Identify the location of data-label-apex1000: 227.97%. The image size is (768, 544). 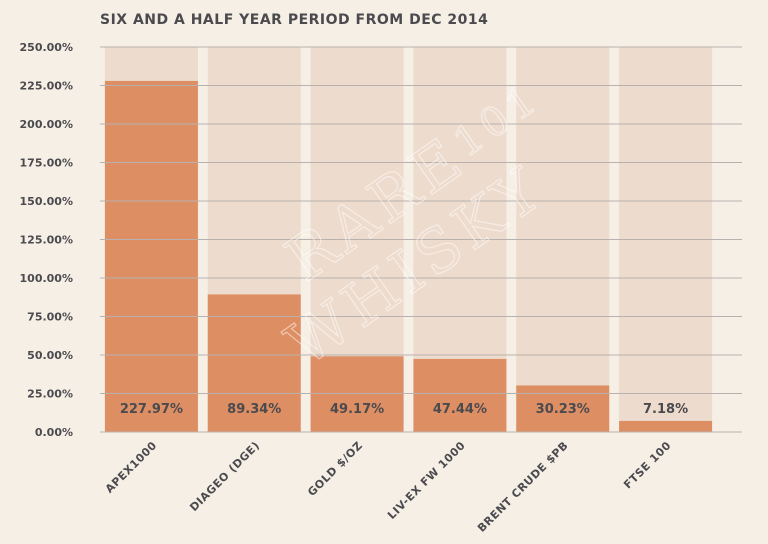
(151, 409).